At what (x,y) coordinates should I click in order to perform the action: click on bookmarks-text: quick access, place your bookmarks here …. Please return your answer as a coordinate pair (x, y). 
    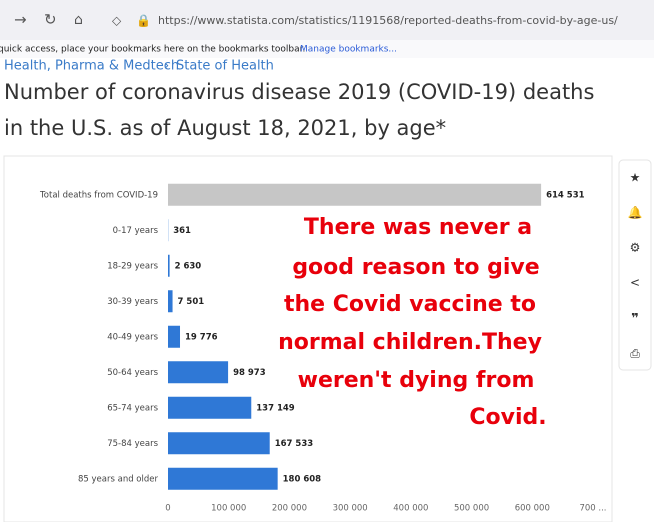
    Looking at the image, I should click on (152, 50).